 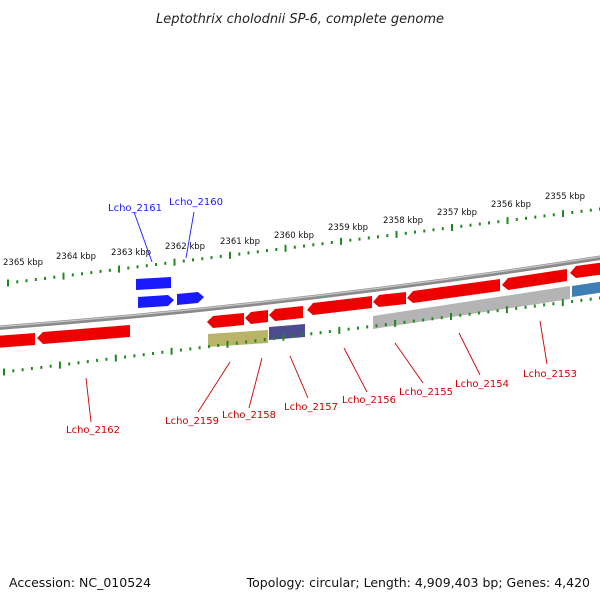 I want to click on accession-text: Accession: NC_010524, so click(x=80, y=582).